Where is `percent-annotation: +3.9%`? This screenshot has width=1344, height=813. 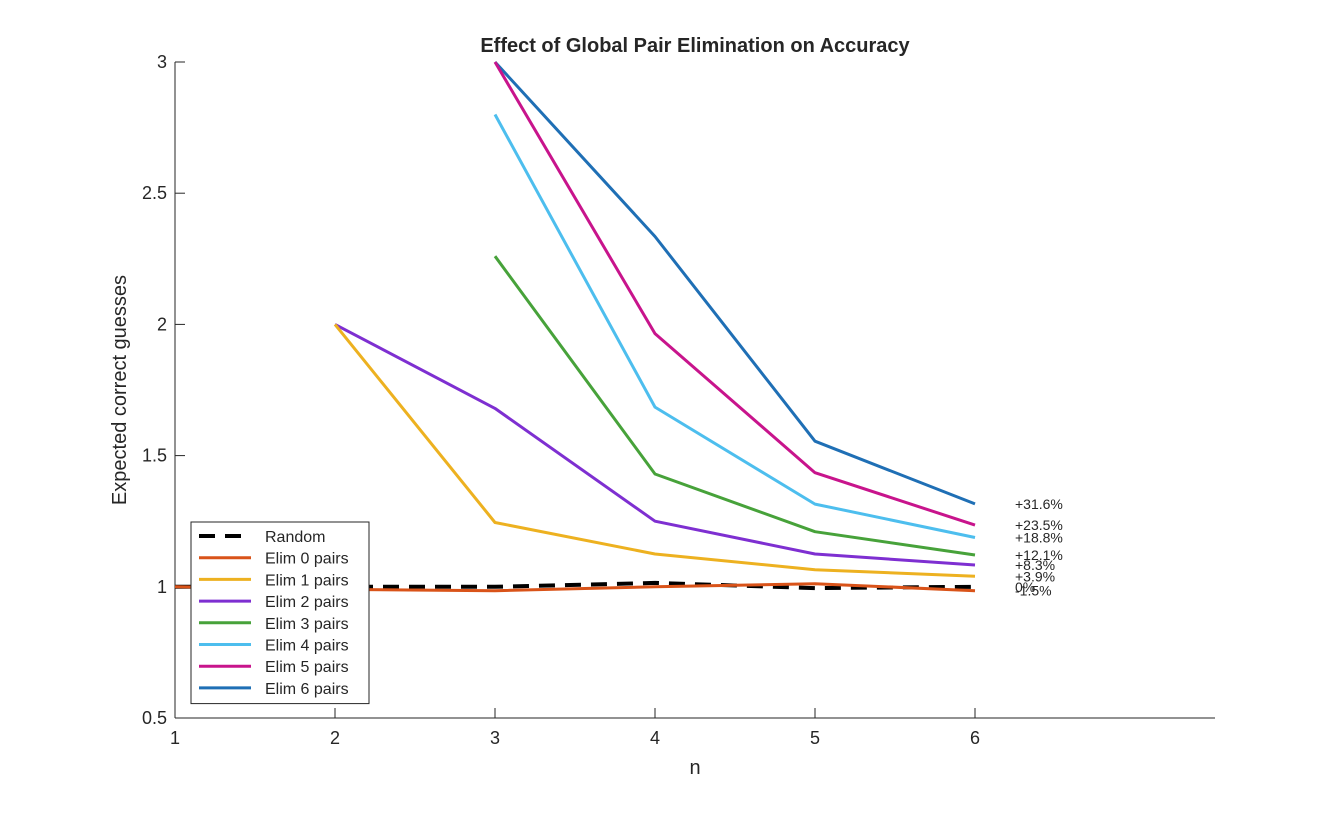 percent-annotation: +3.9% is located at coordinates (1035, 576).